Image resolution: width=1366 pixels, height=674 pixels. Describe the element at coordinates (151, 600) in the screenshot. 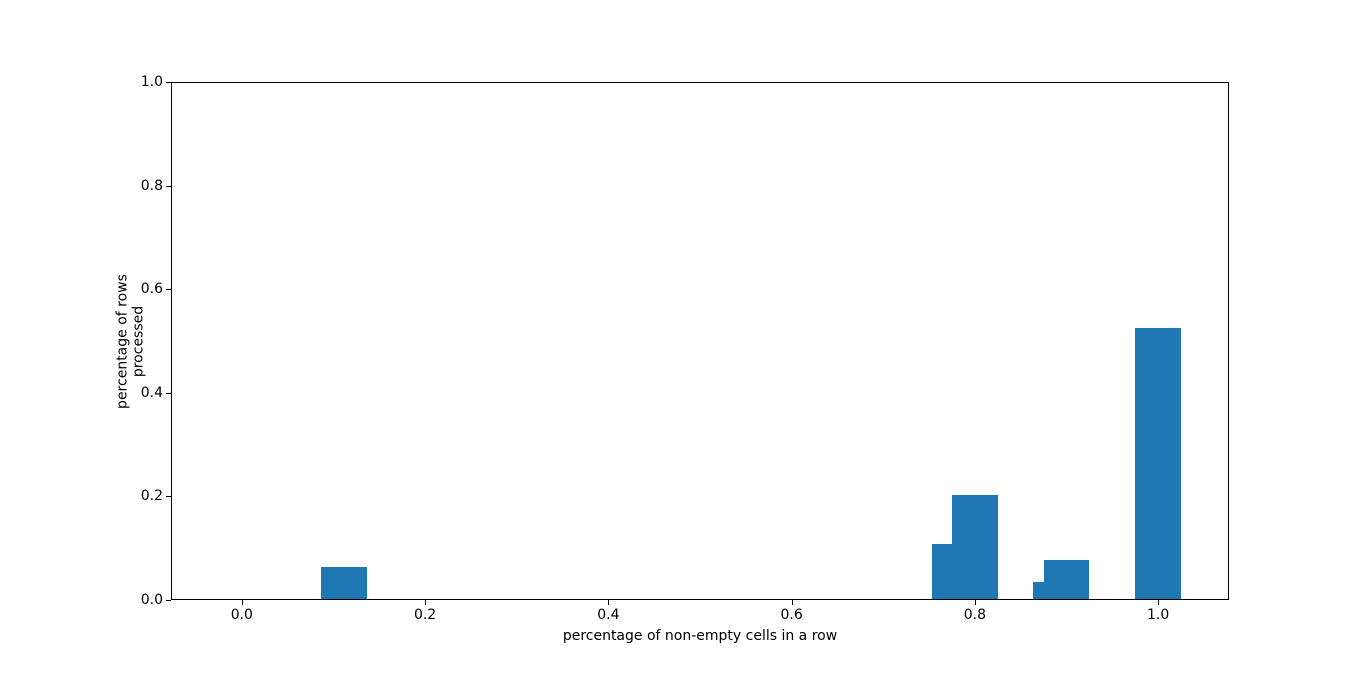

I see `y-tick-label: 0.0` at that location.